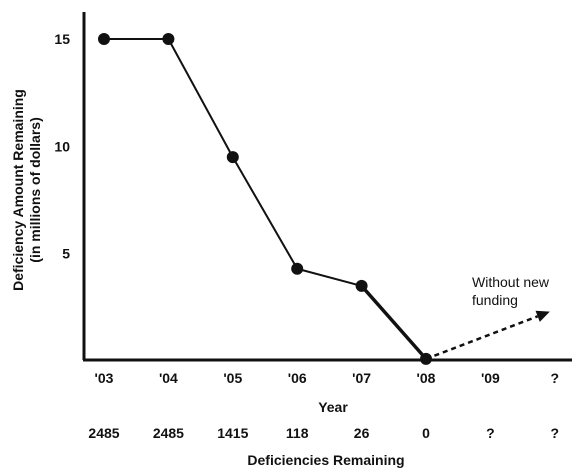 This screenshot has height=470, width=573. I want to click on x-tick-label: '07, so click(361, 378).